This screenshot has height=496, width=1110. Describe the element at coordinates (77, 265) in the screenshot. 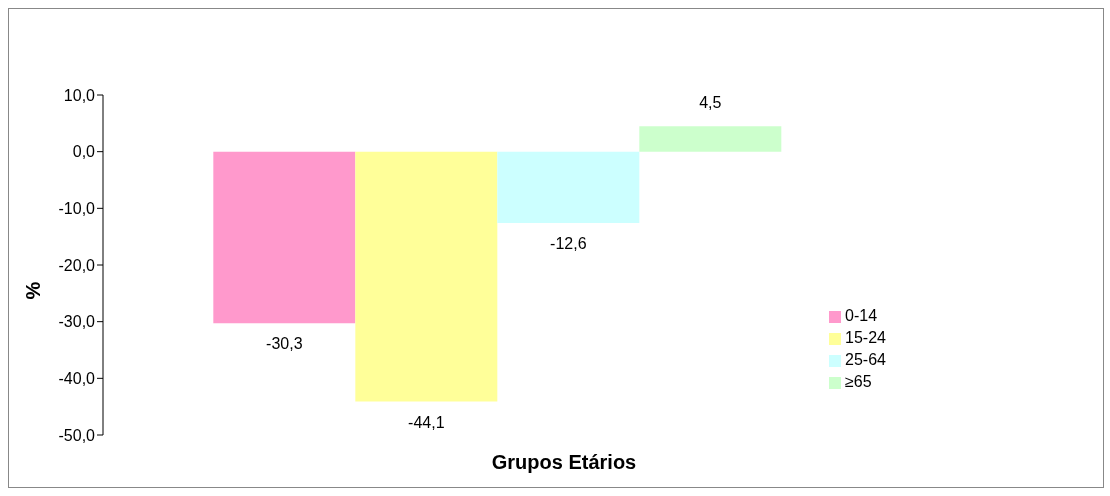

I see `y-tick-label: -20,0` at that location.